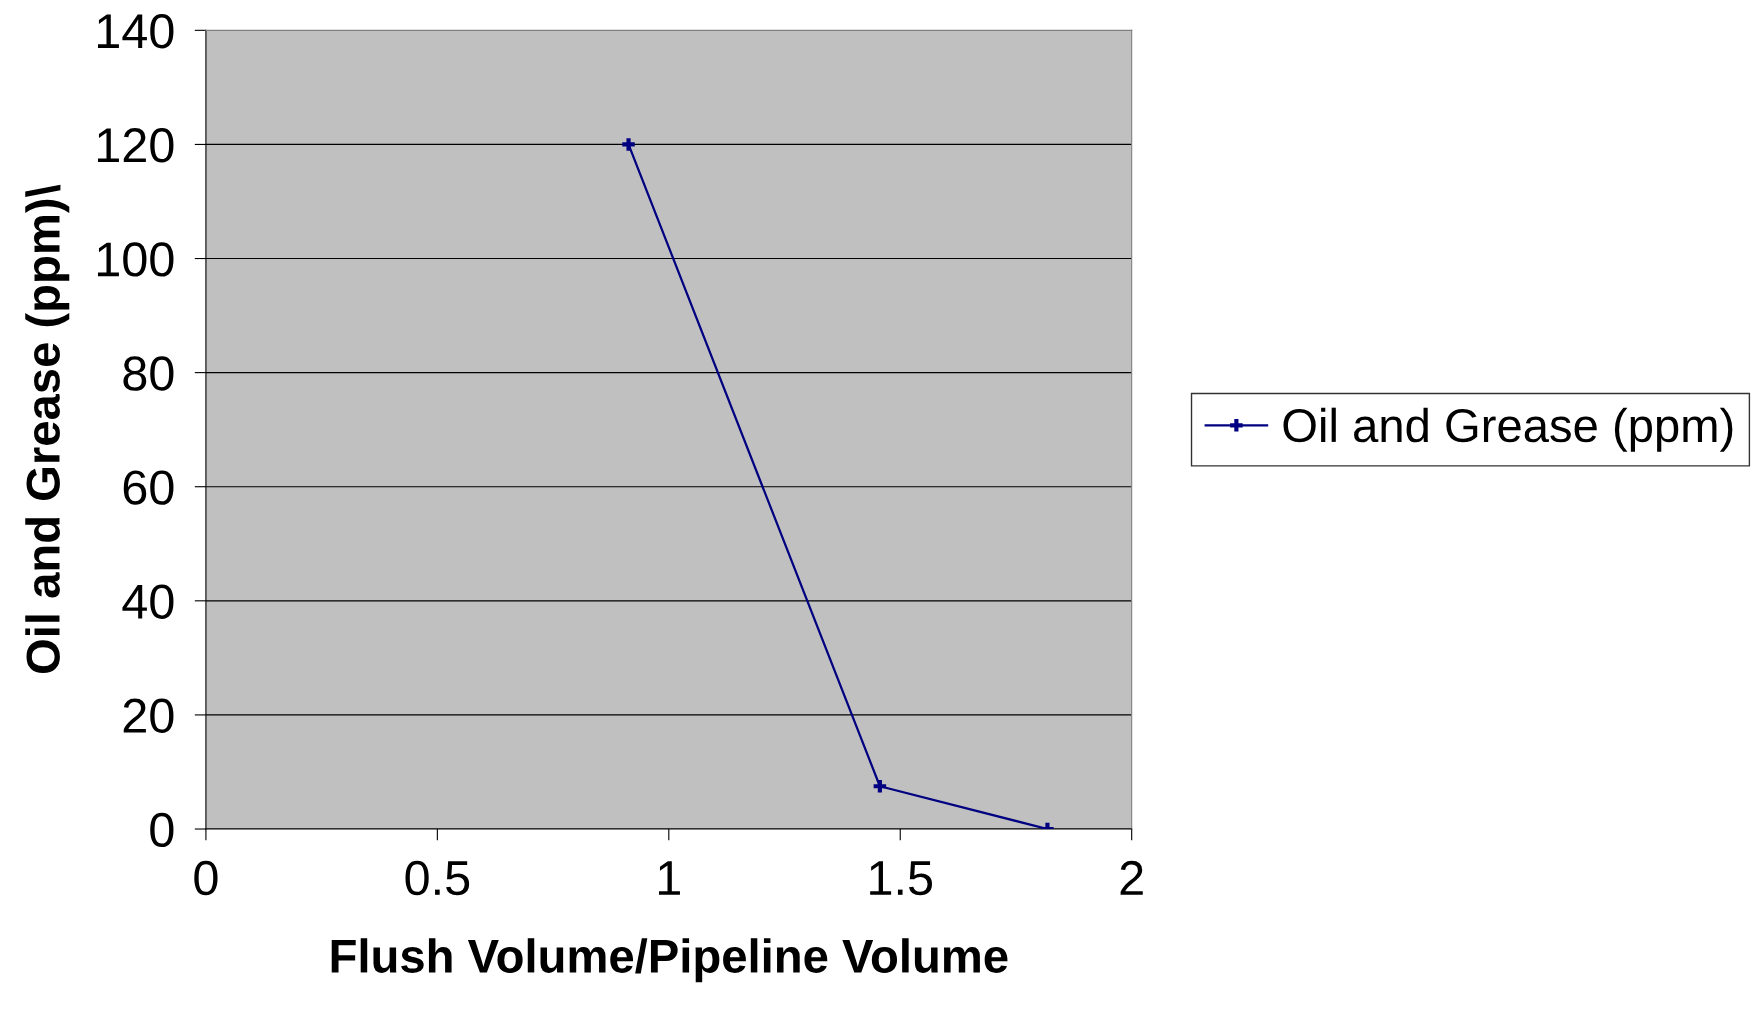 The image size is (1760, 1011). Describe the element at coordinates (1131, 877) in the screenshot. I see `x-tick-label: 2` at that location.